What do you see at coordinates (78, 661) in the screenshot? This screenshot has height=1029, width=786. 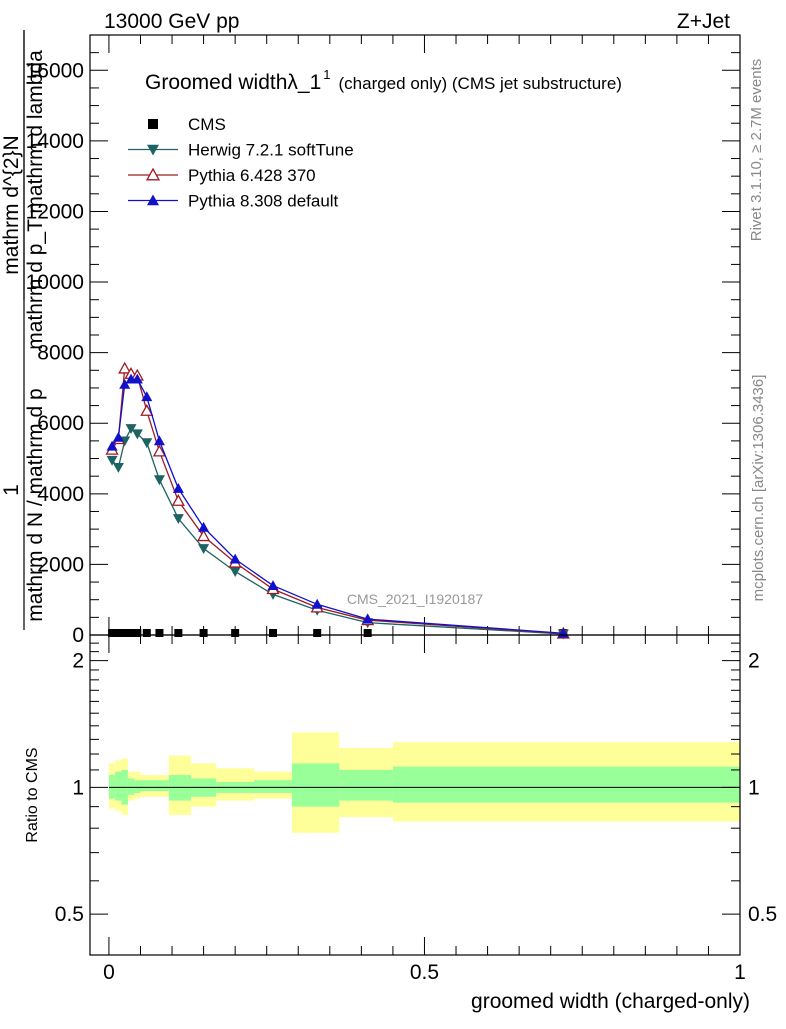 I see `ratio-y-tick-label: 2` at bounding box center [78, 661].